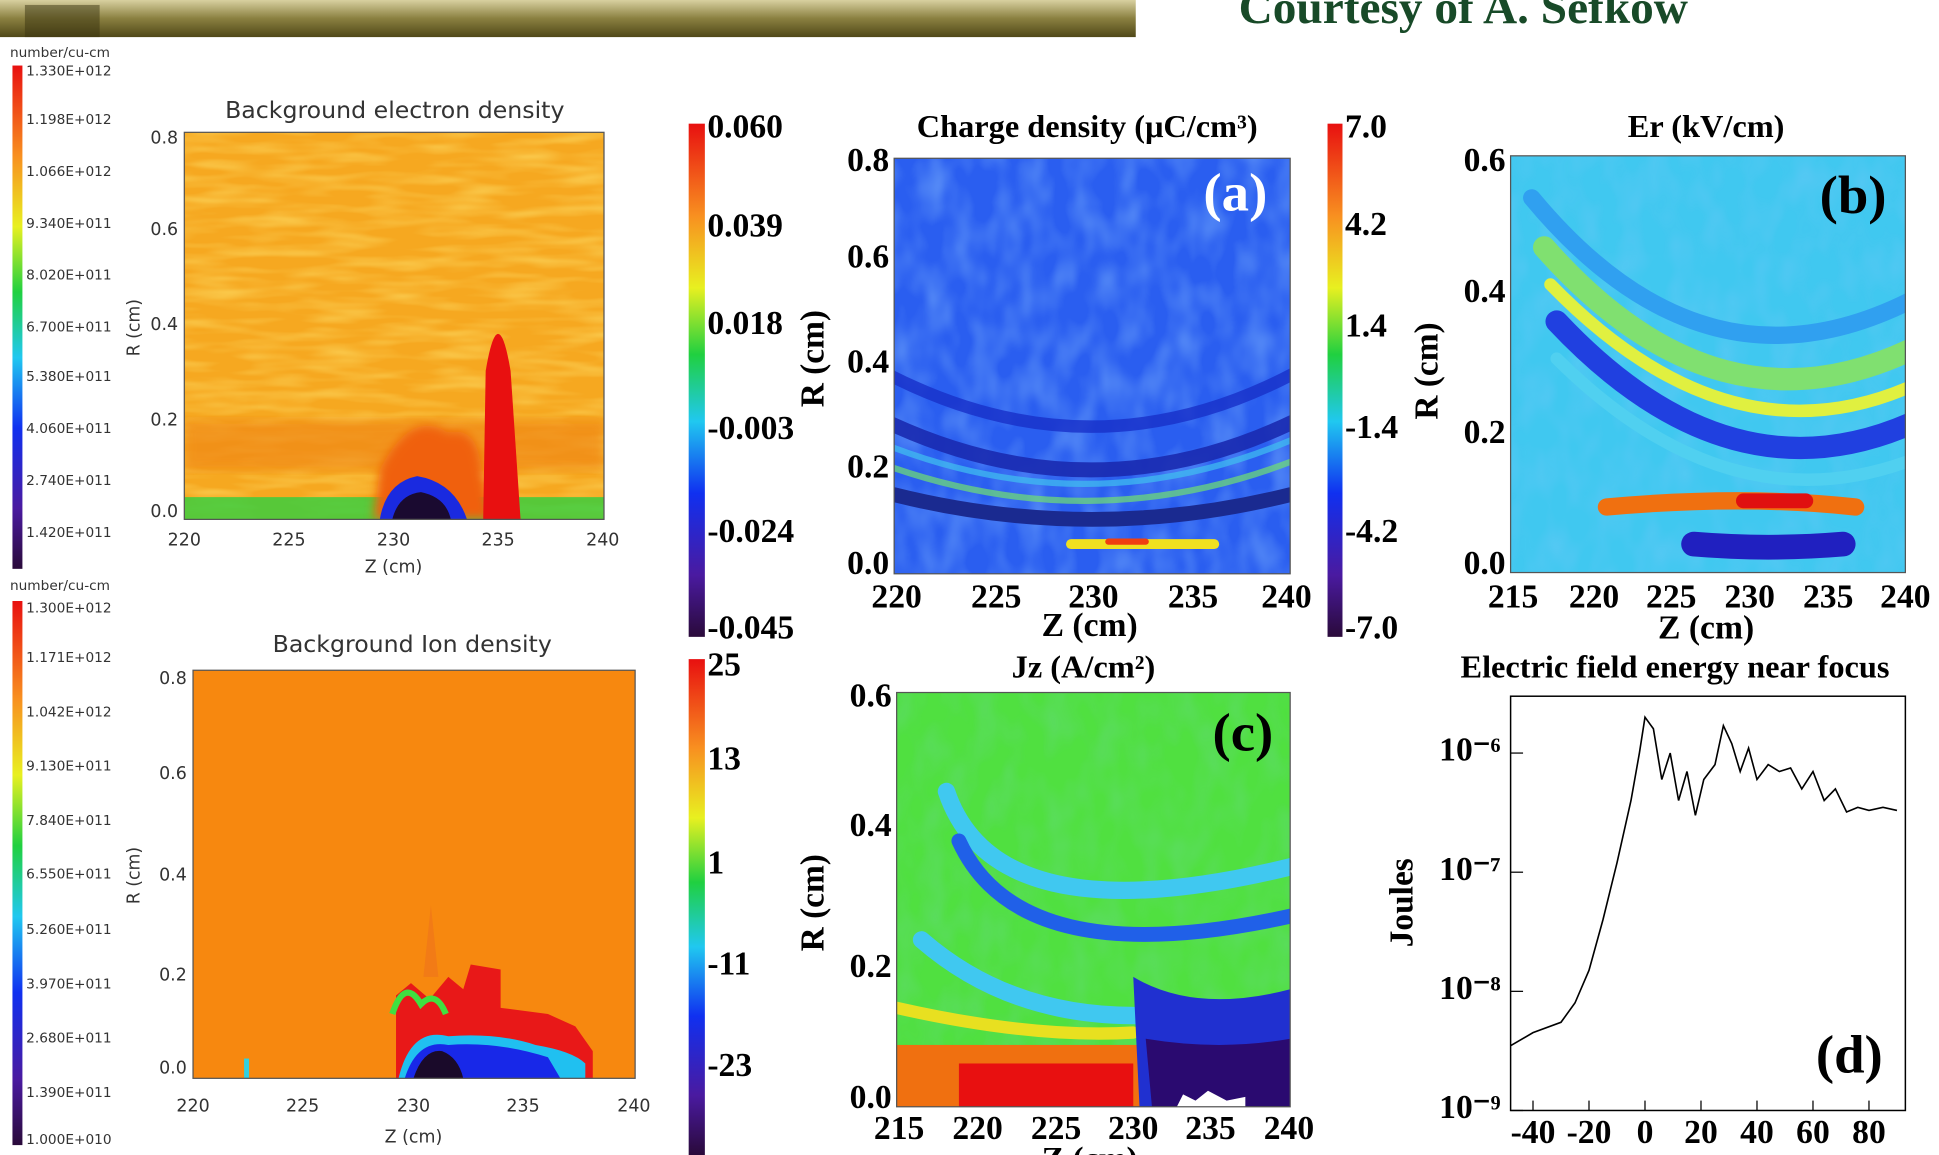  What do you see at coordinates (1084, 667) in the screenshot?
I see `panel-title: Jz (A/cm²)` at bounding box center [1084, 667].